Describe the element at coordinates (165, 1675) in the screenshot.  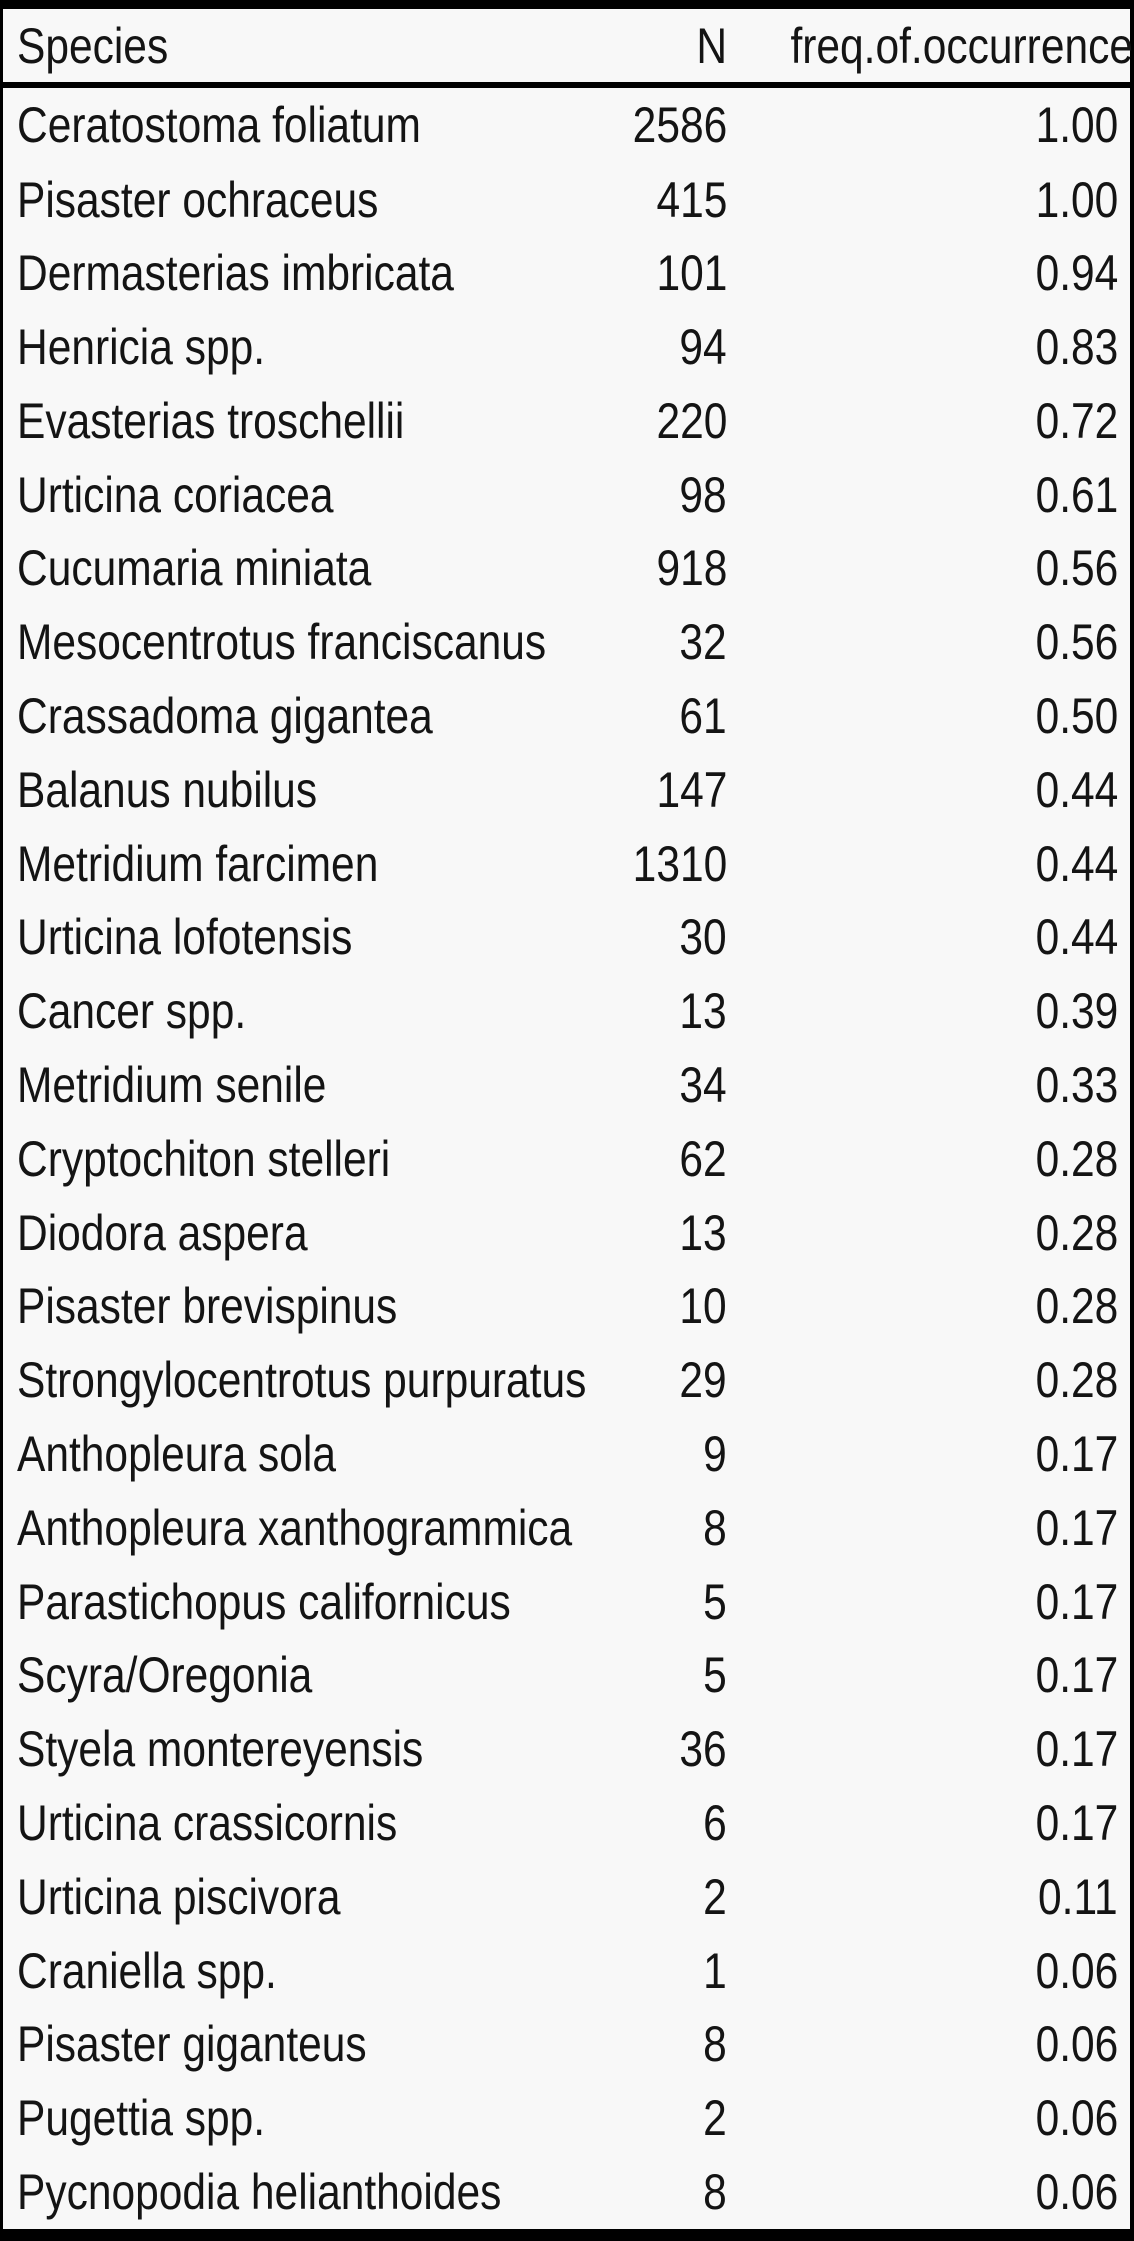
I see `species-cell-text: Scyra/Oregonia` at that location.